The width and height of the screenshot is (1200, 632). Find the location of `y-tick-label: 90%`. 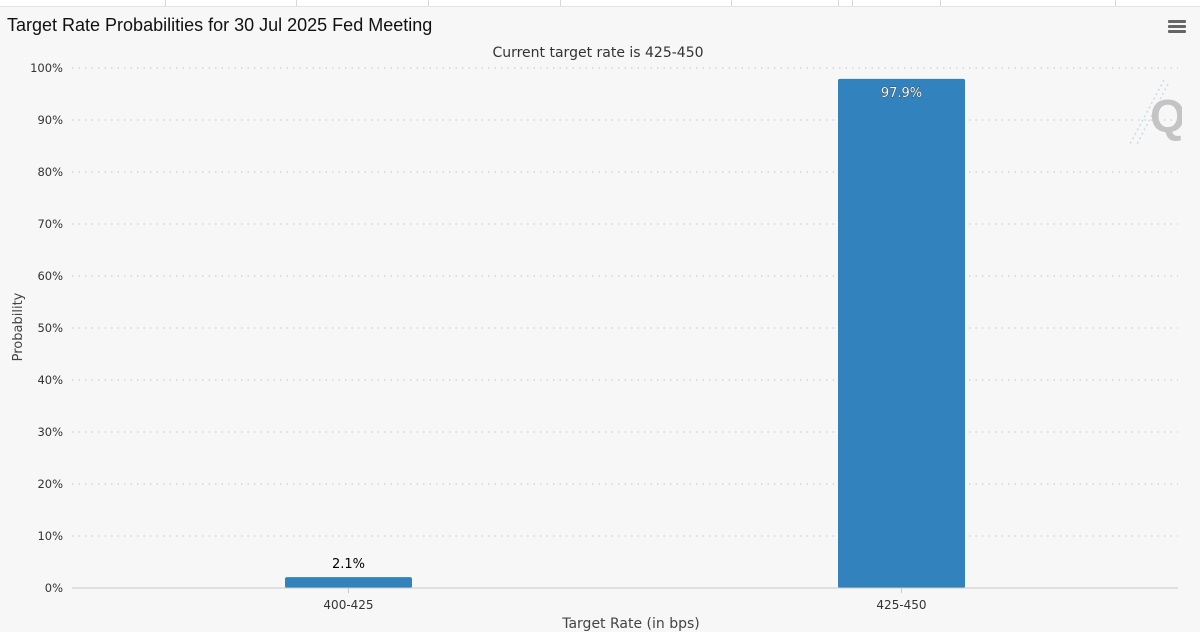

y-tick-label: 90% is located at coordinates (50, 120).